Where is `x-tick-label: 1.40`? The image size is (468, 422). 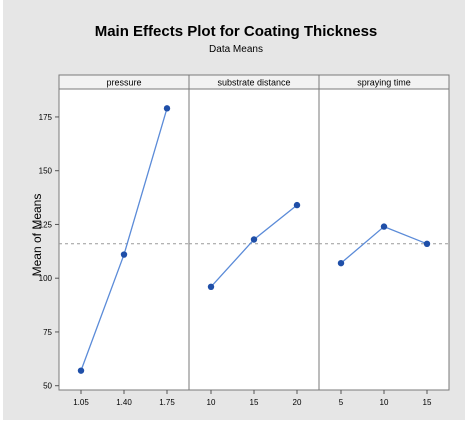 x-tick-label: 1.40 is located at coordinates (124, 402).